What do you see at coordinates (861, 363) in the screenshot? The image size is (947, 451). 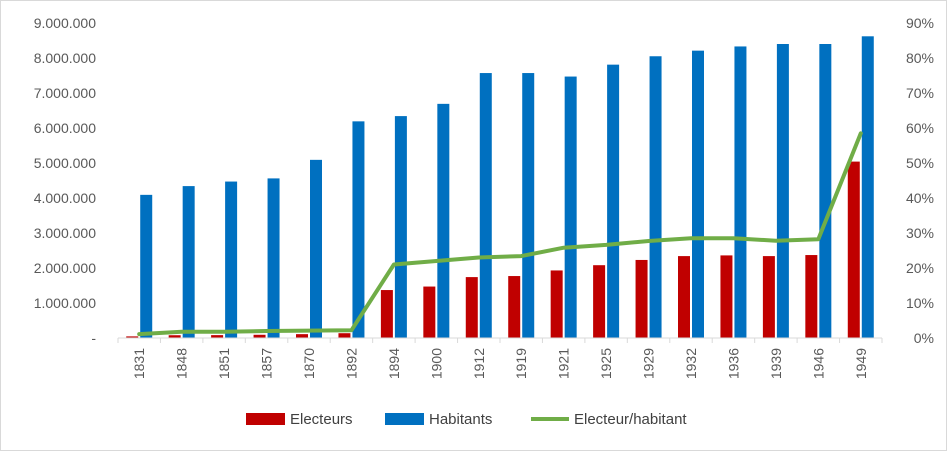 I see `x-tick-label: 1949` at bounding box center [861, 363].